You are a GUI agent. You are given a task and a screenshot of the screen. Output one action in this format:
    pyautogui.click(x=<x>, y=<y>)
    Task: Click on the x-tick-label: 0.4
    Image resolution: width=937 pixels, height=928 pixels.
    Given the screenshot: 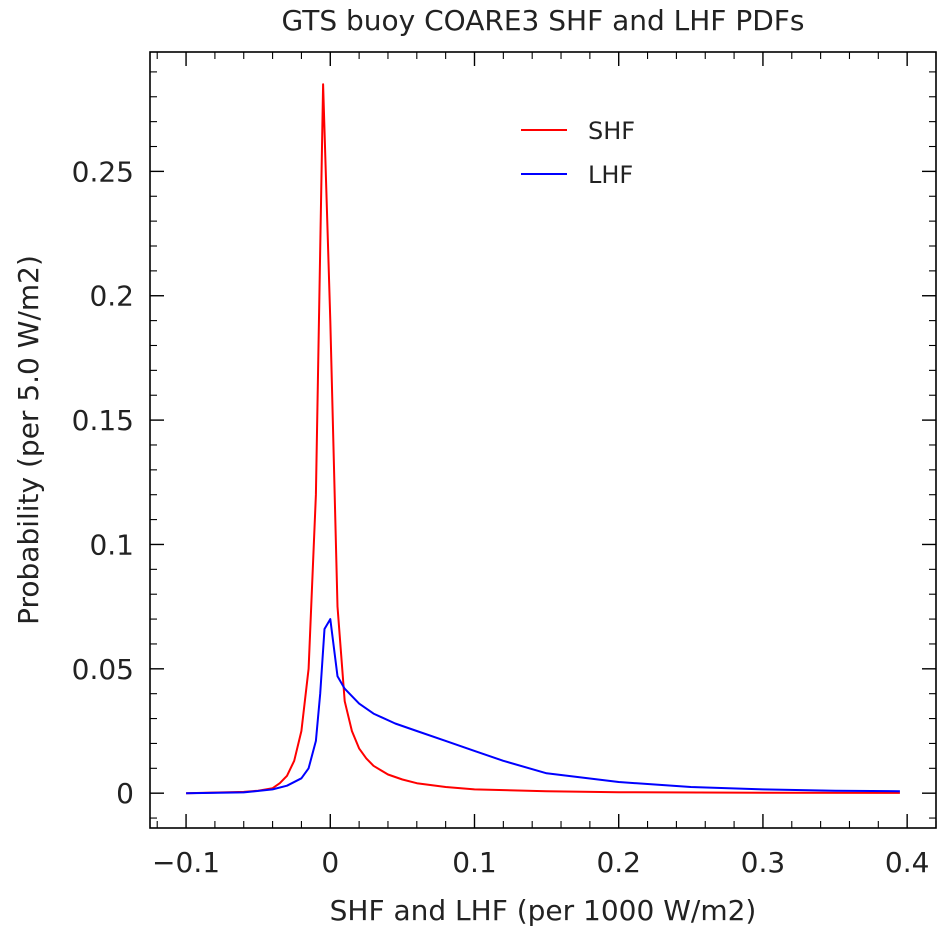 What is the action you would take?
    pyautogui.click(x=907, y=862)
    